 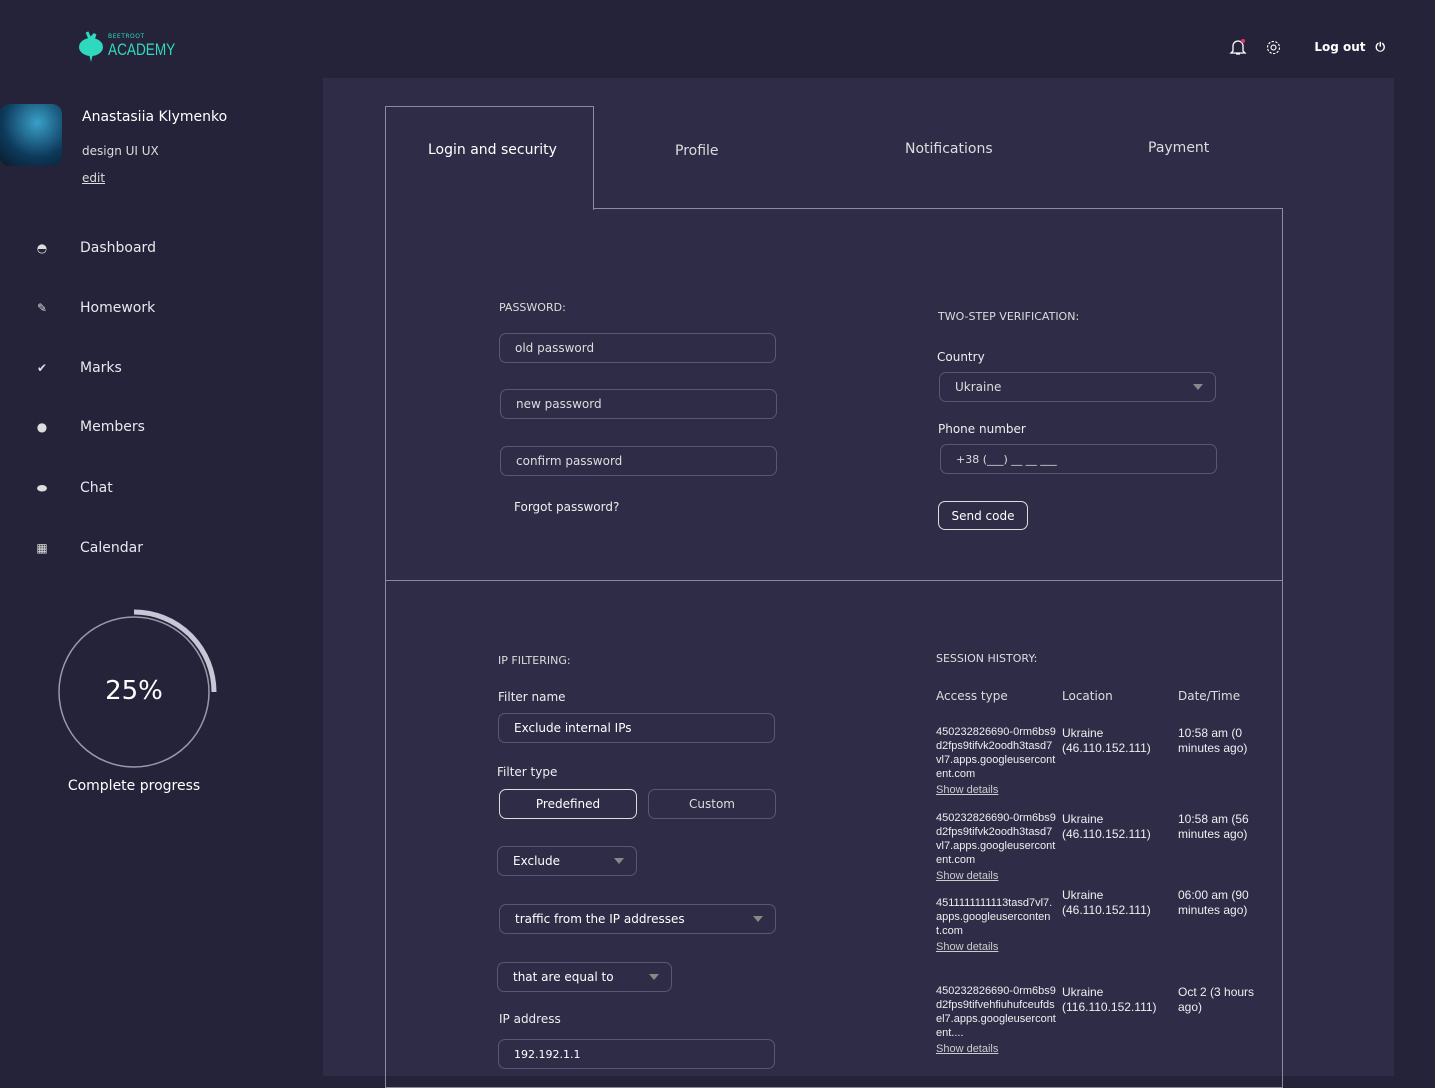 I want to click on logo-big: ACADEMY, so click(x=142, y=49).